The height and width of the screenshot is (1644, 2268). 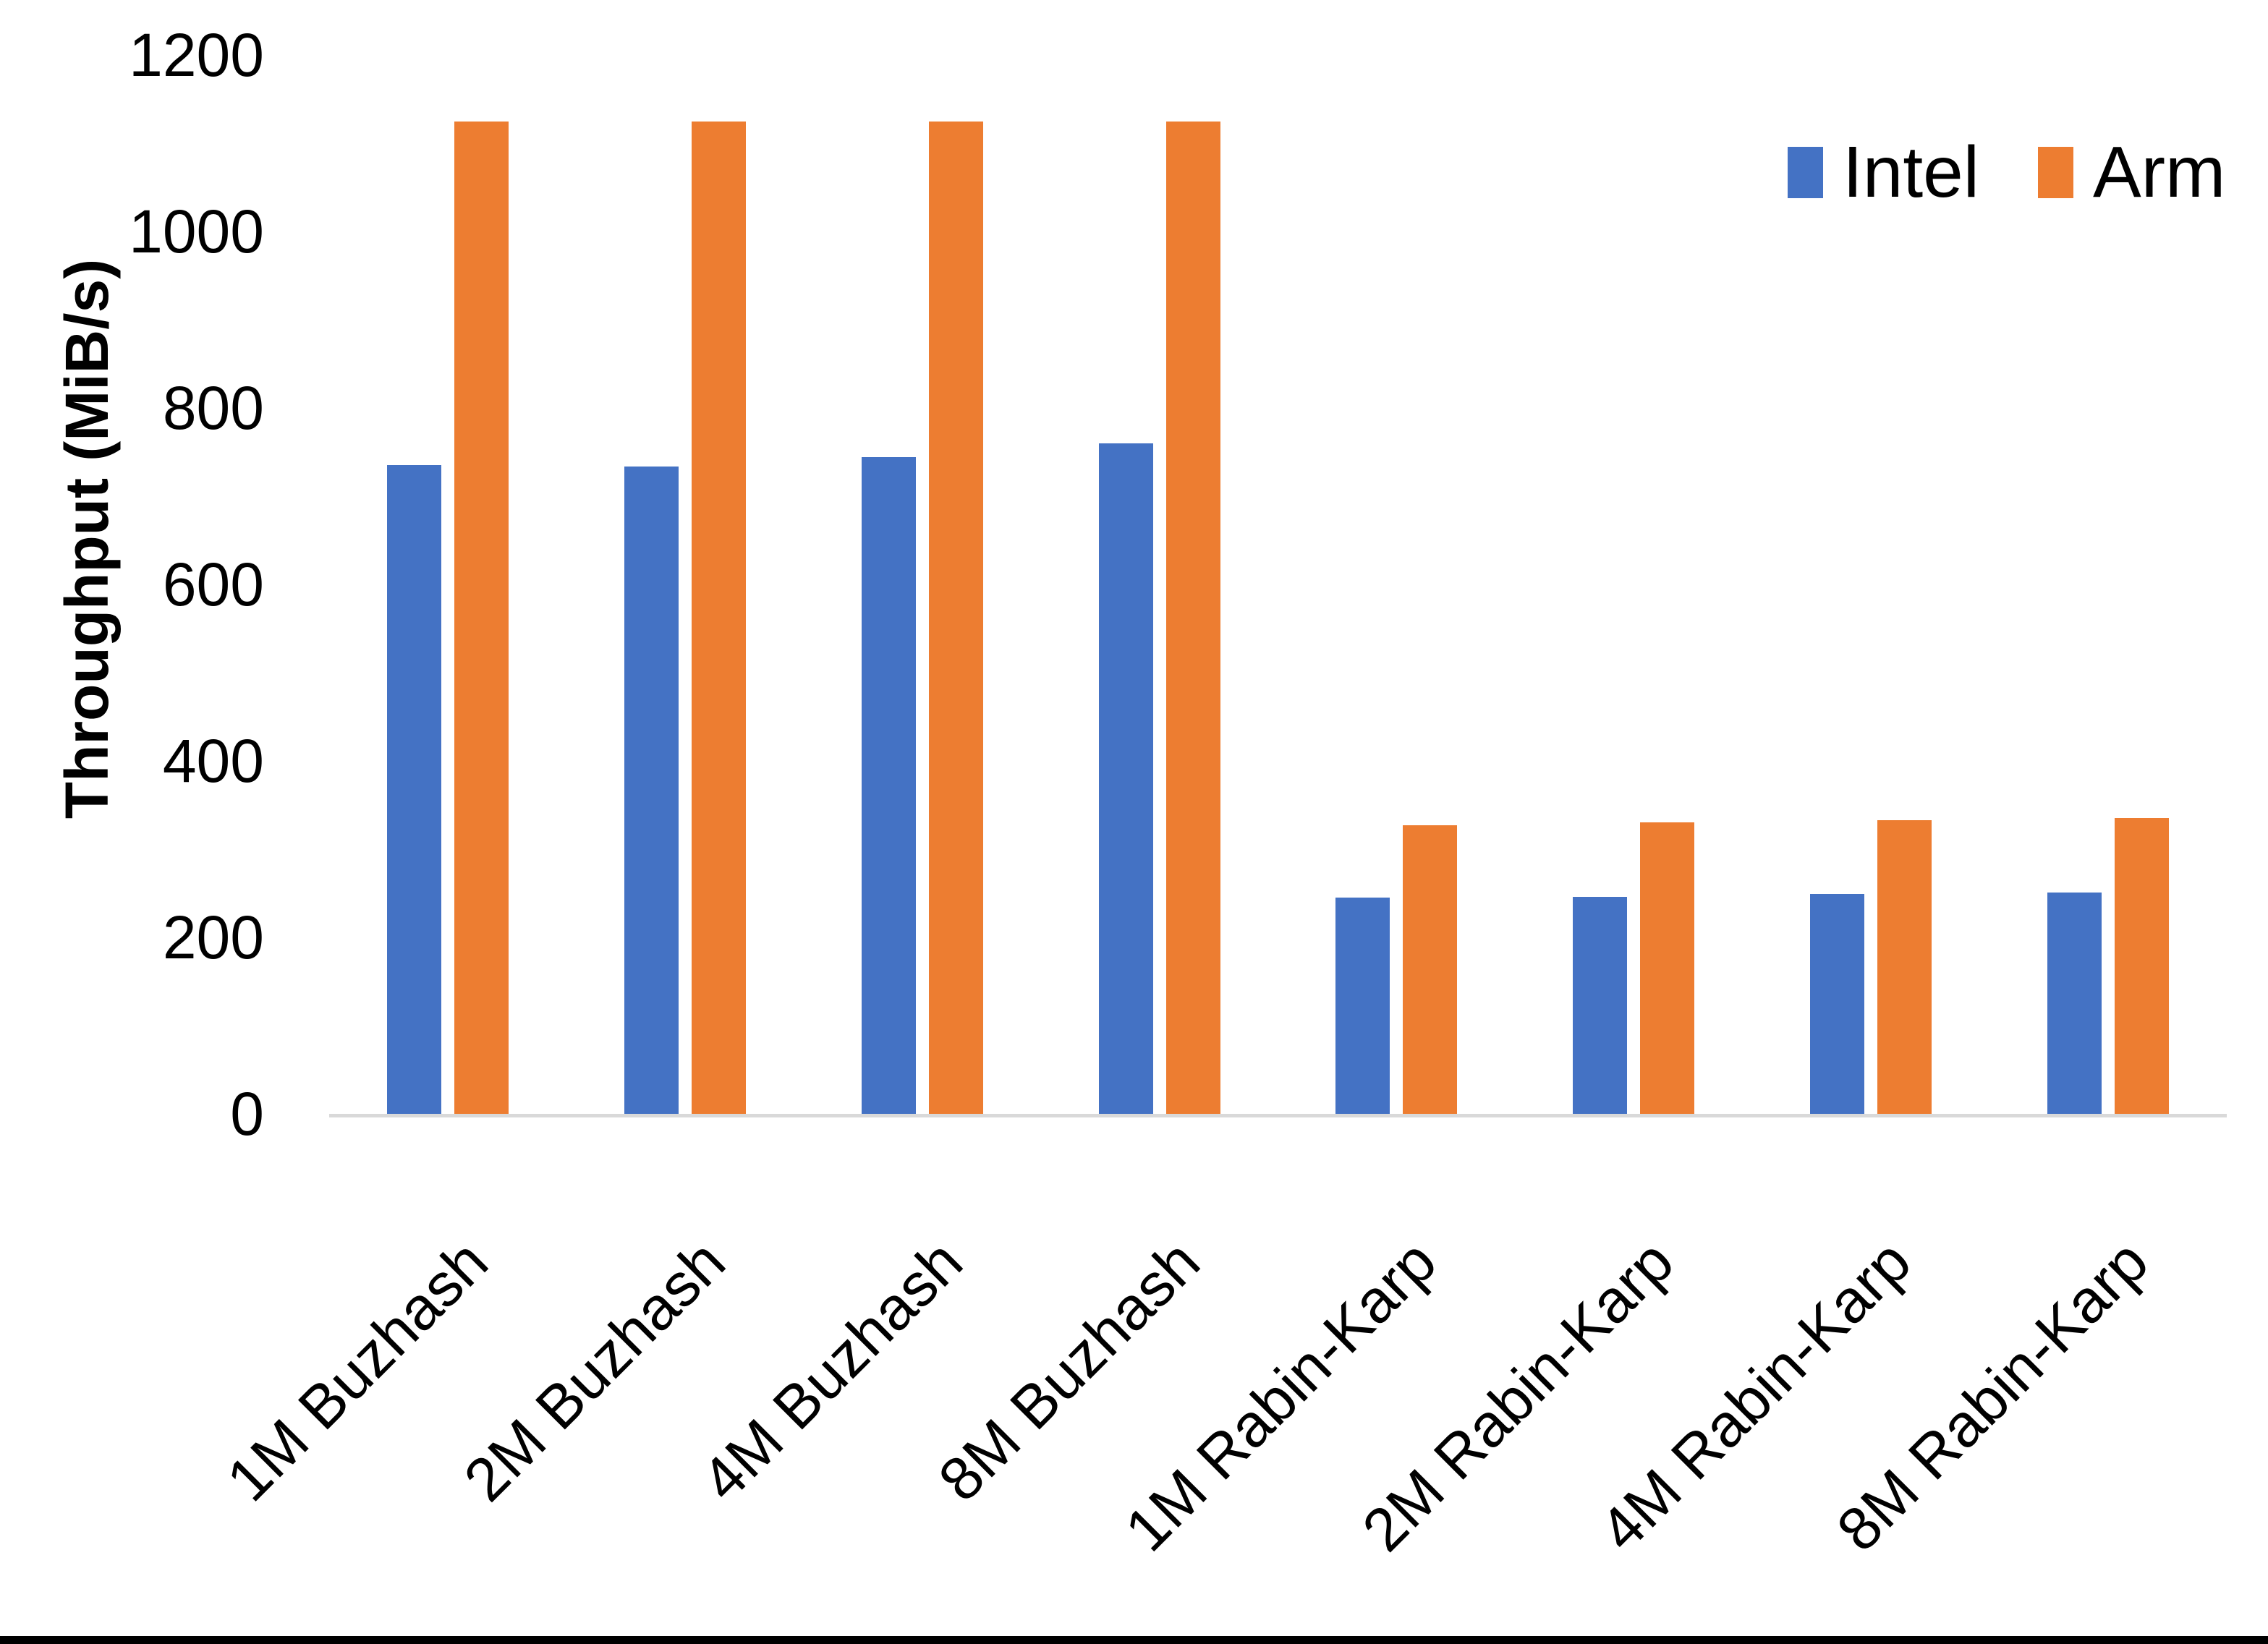 I want to click on bar-group-4m-buzhash, so click(x=922, y=584).